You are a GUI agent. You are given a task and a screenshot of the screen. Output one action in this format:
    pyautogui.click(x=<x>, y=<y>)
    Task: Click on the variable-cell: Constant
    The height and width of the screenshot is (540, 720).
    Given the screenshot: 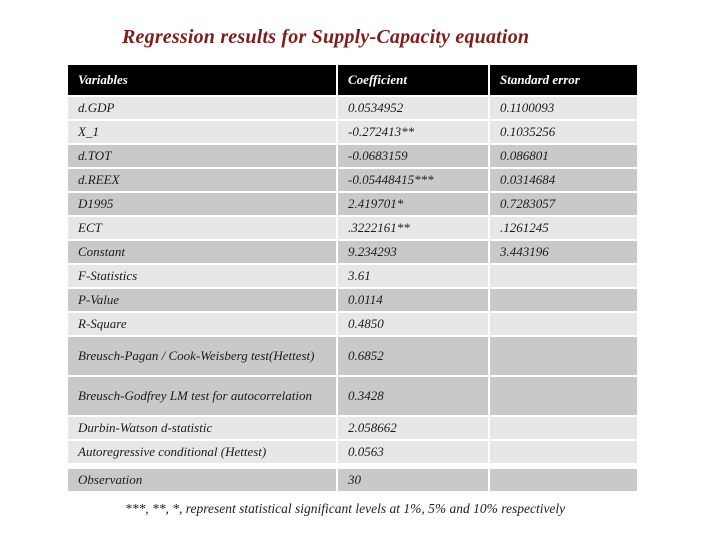 What is the action you would take?
    pyautogui.click(x=202, y=252)
    